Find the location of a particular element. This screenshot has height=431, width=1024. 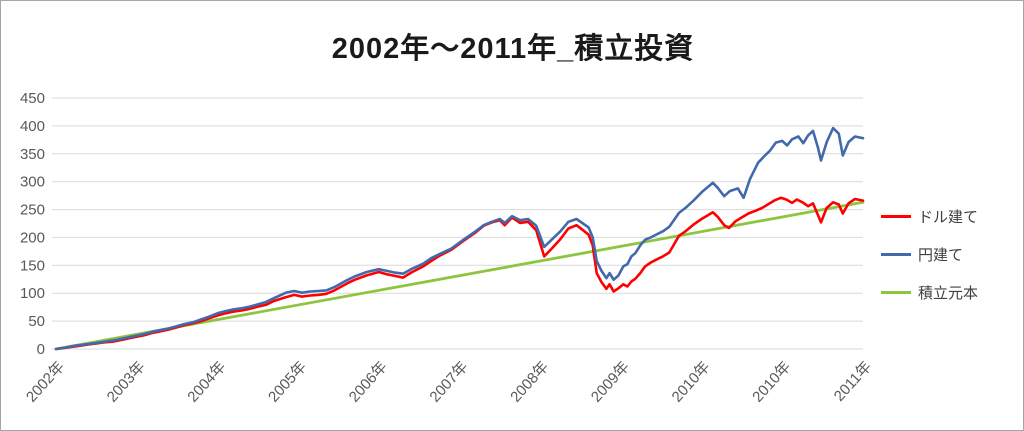

svg-text: 2007年 is located at coordinates (448, 381).